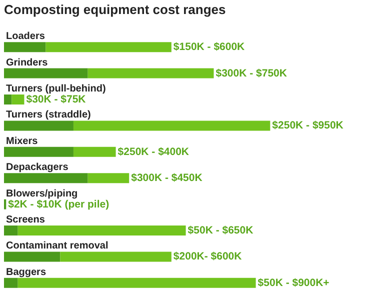  Describe the element at coordinates (221, 230) in the screenshot. I see `text: $50K - $650K` at that location.